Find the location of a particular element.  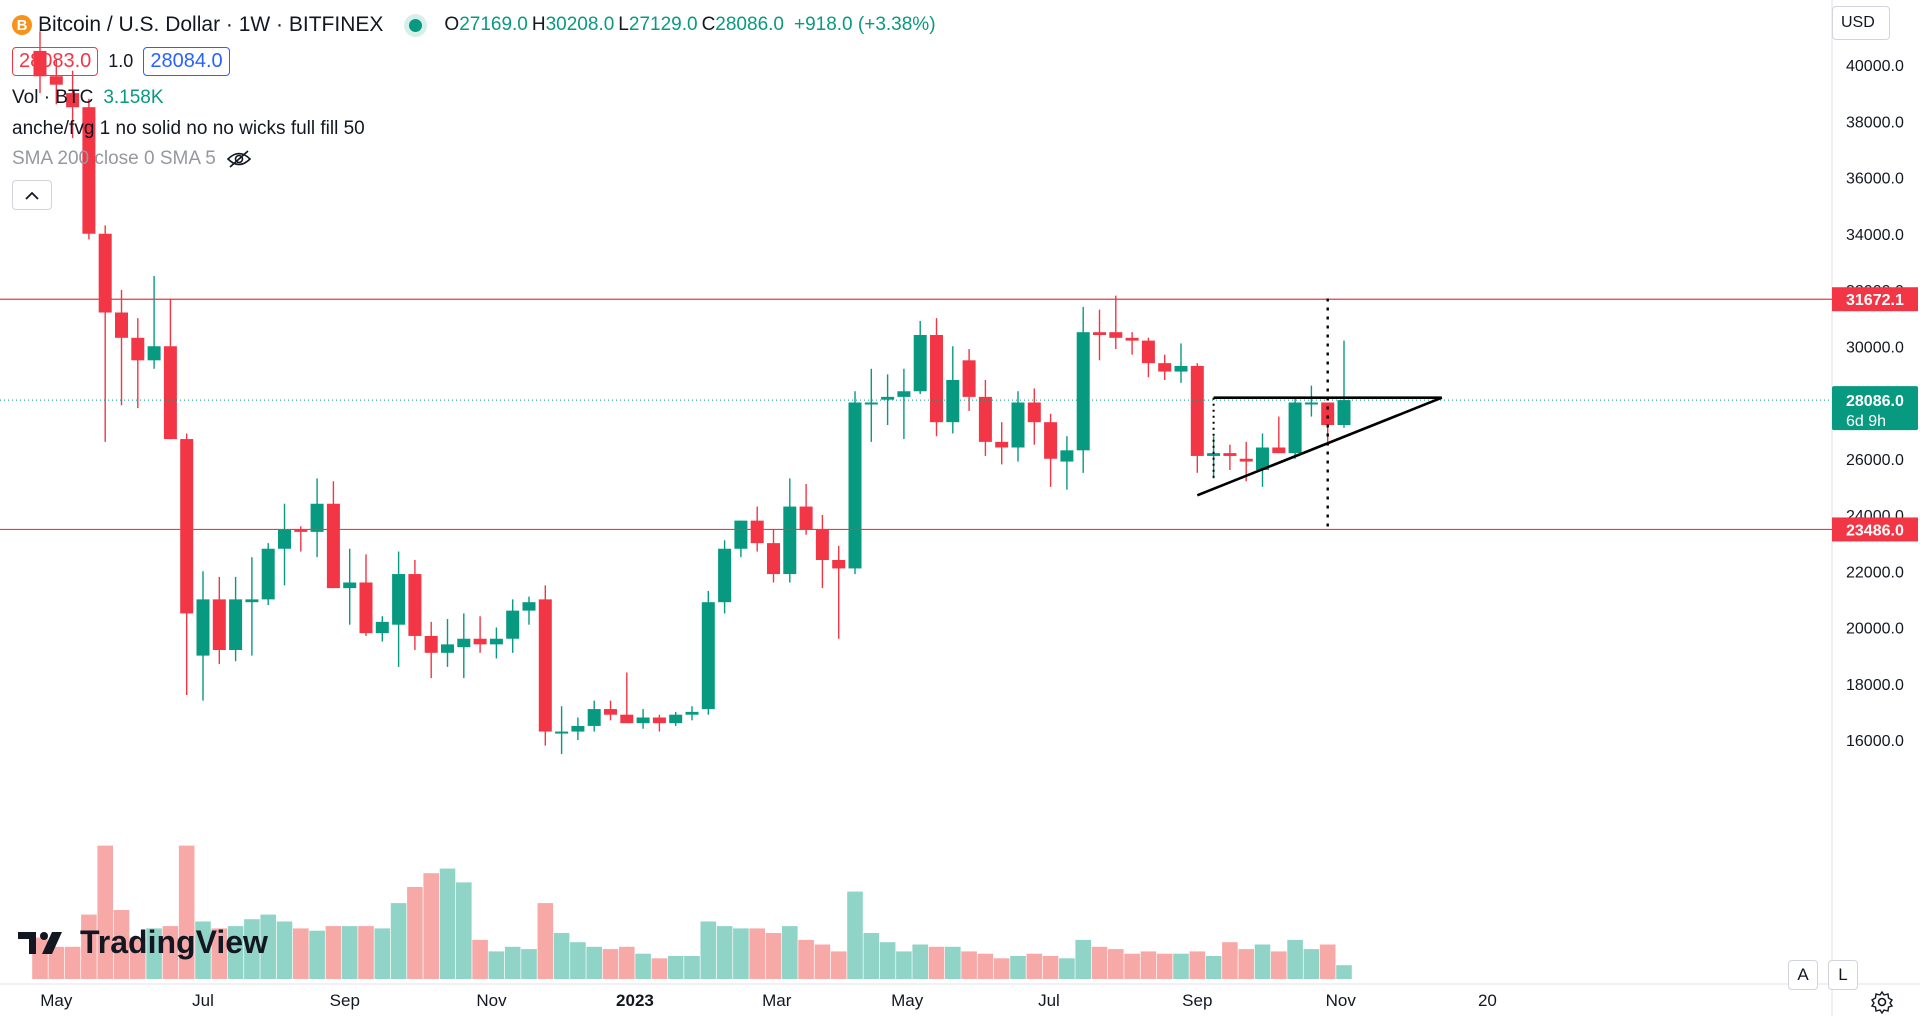

buy-price-button: 28084.0 is located at coordinates (186, 61).